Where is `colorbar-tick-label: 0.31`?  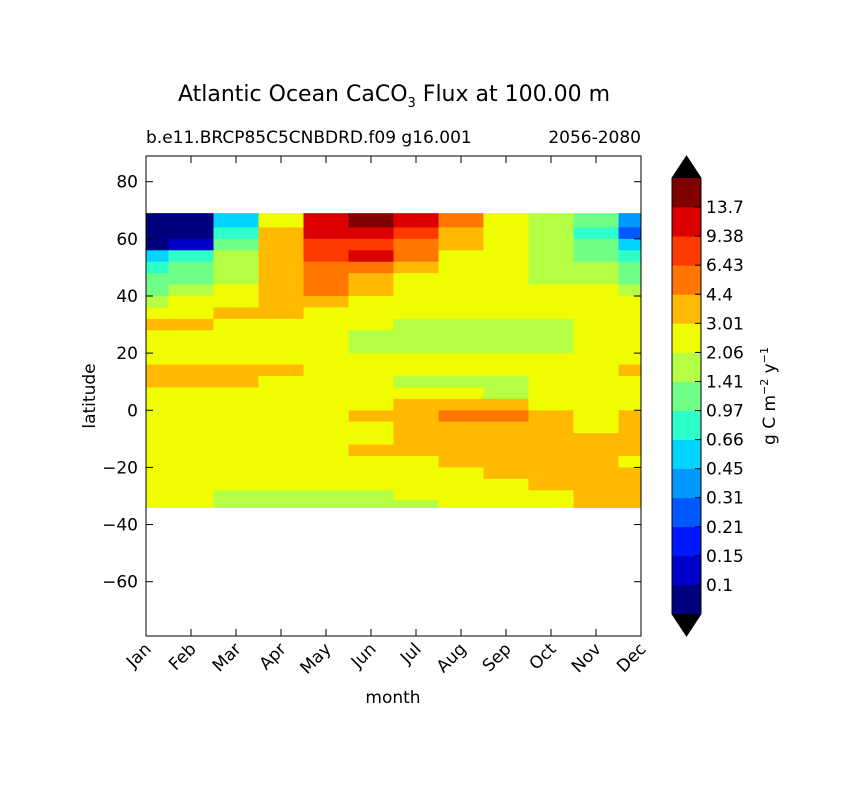 colorbar-tick-label: 0.31 is located at coordinates (725, 499).